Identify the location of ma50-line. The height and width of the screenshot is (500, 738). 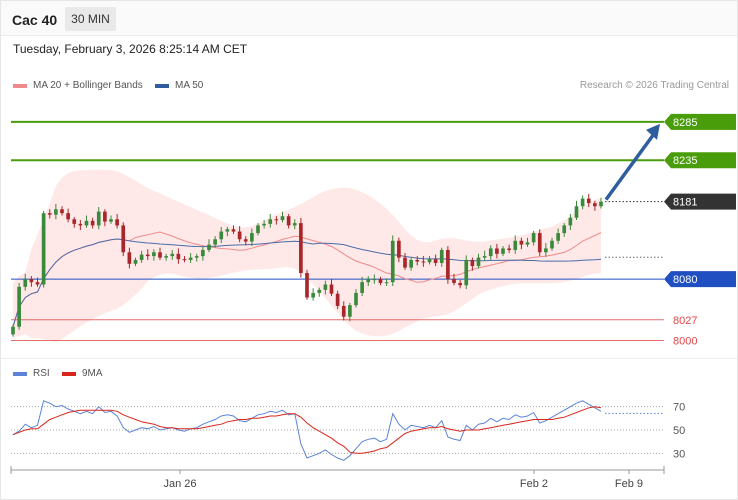
(307, 282).